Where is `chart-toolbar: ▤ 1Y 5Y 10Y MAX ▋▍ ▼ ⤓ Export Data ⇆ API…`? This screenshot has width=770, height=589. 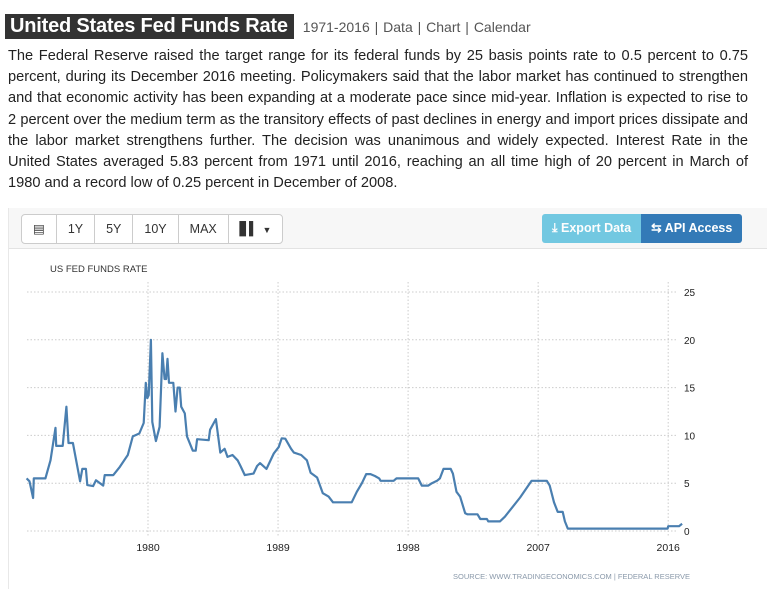
chart-toolbar: ▤ 1Y 5Y 10Y MAX ▋▍ ▼ ⤓ Export Data ⇆ API… is located at coordinates (388, 228).